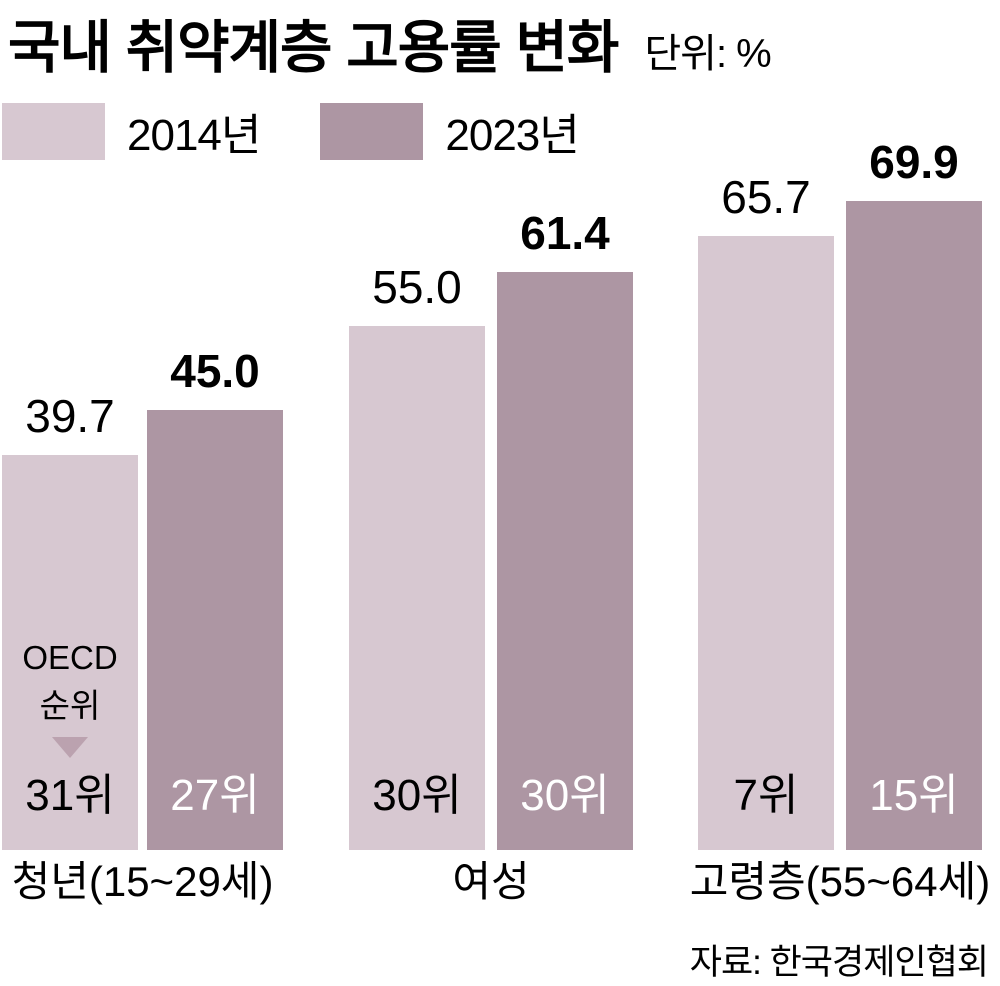  Describe the element at coordinates (914, 795) in the screenshot. I see `rank-label-2023-elderly: 15위` at that location.